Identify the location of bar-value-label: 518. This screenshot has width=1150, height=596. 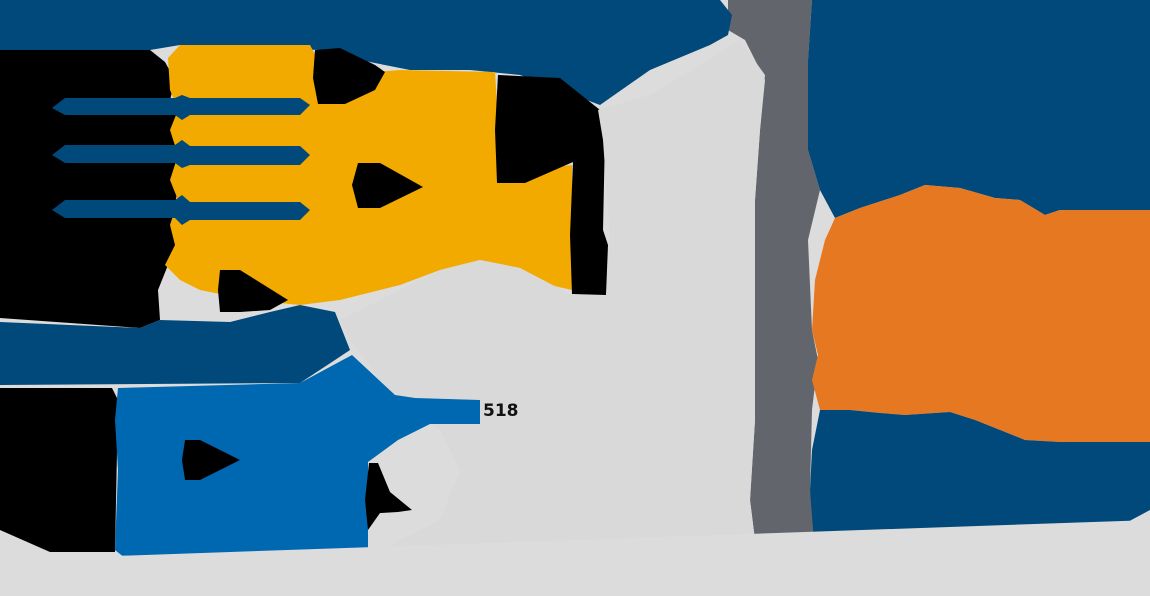
(501, 411).